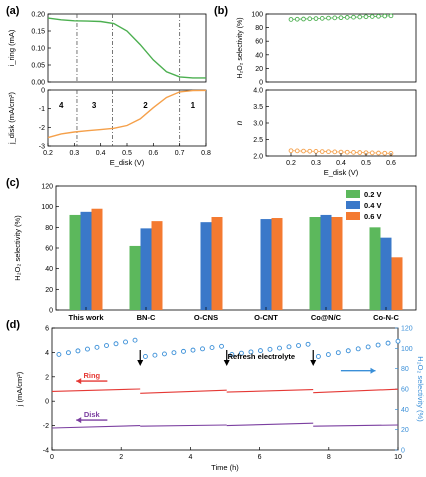 Image resolution: width=426 pixels, height=477 pixels. I want to click on panel-c-legend-label: 0.4 V, so click(373, 205).